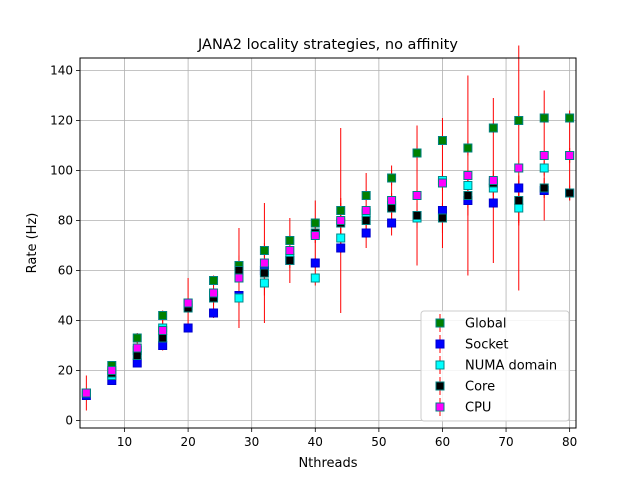  I want to click on chart-title: JANA2 locality strategies, no affinity, so click(327, 45).